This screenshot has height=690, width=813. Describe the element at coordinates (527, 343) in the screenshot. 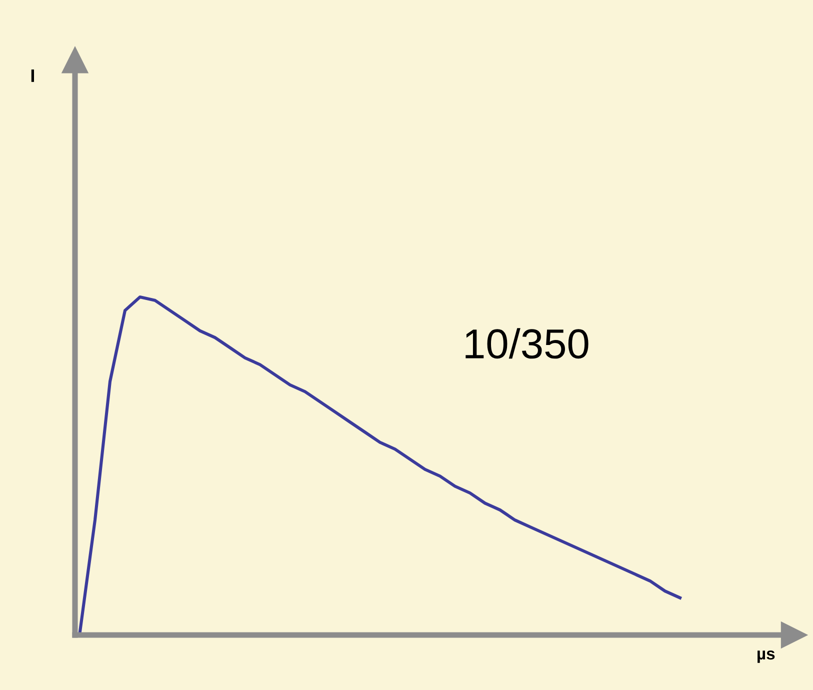

I see `annotation: 10/350` at that location.